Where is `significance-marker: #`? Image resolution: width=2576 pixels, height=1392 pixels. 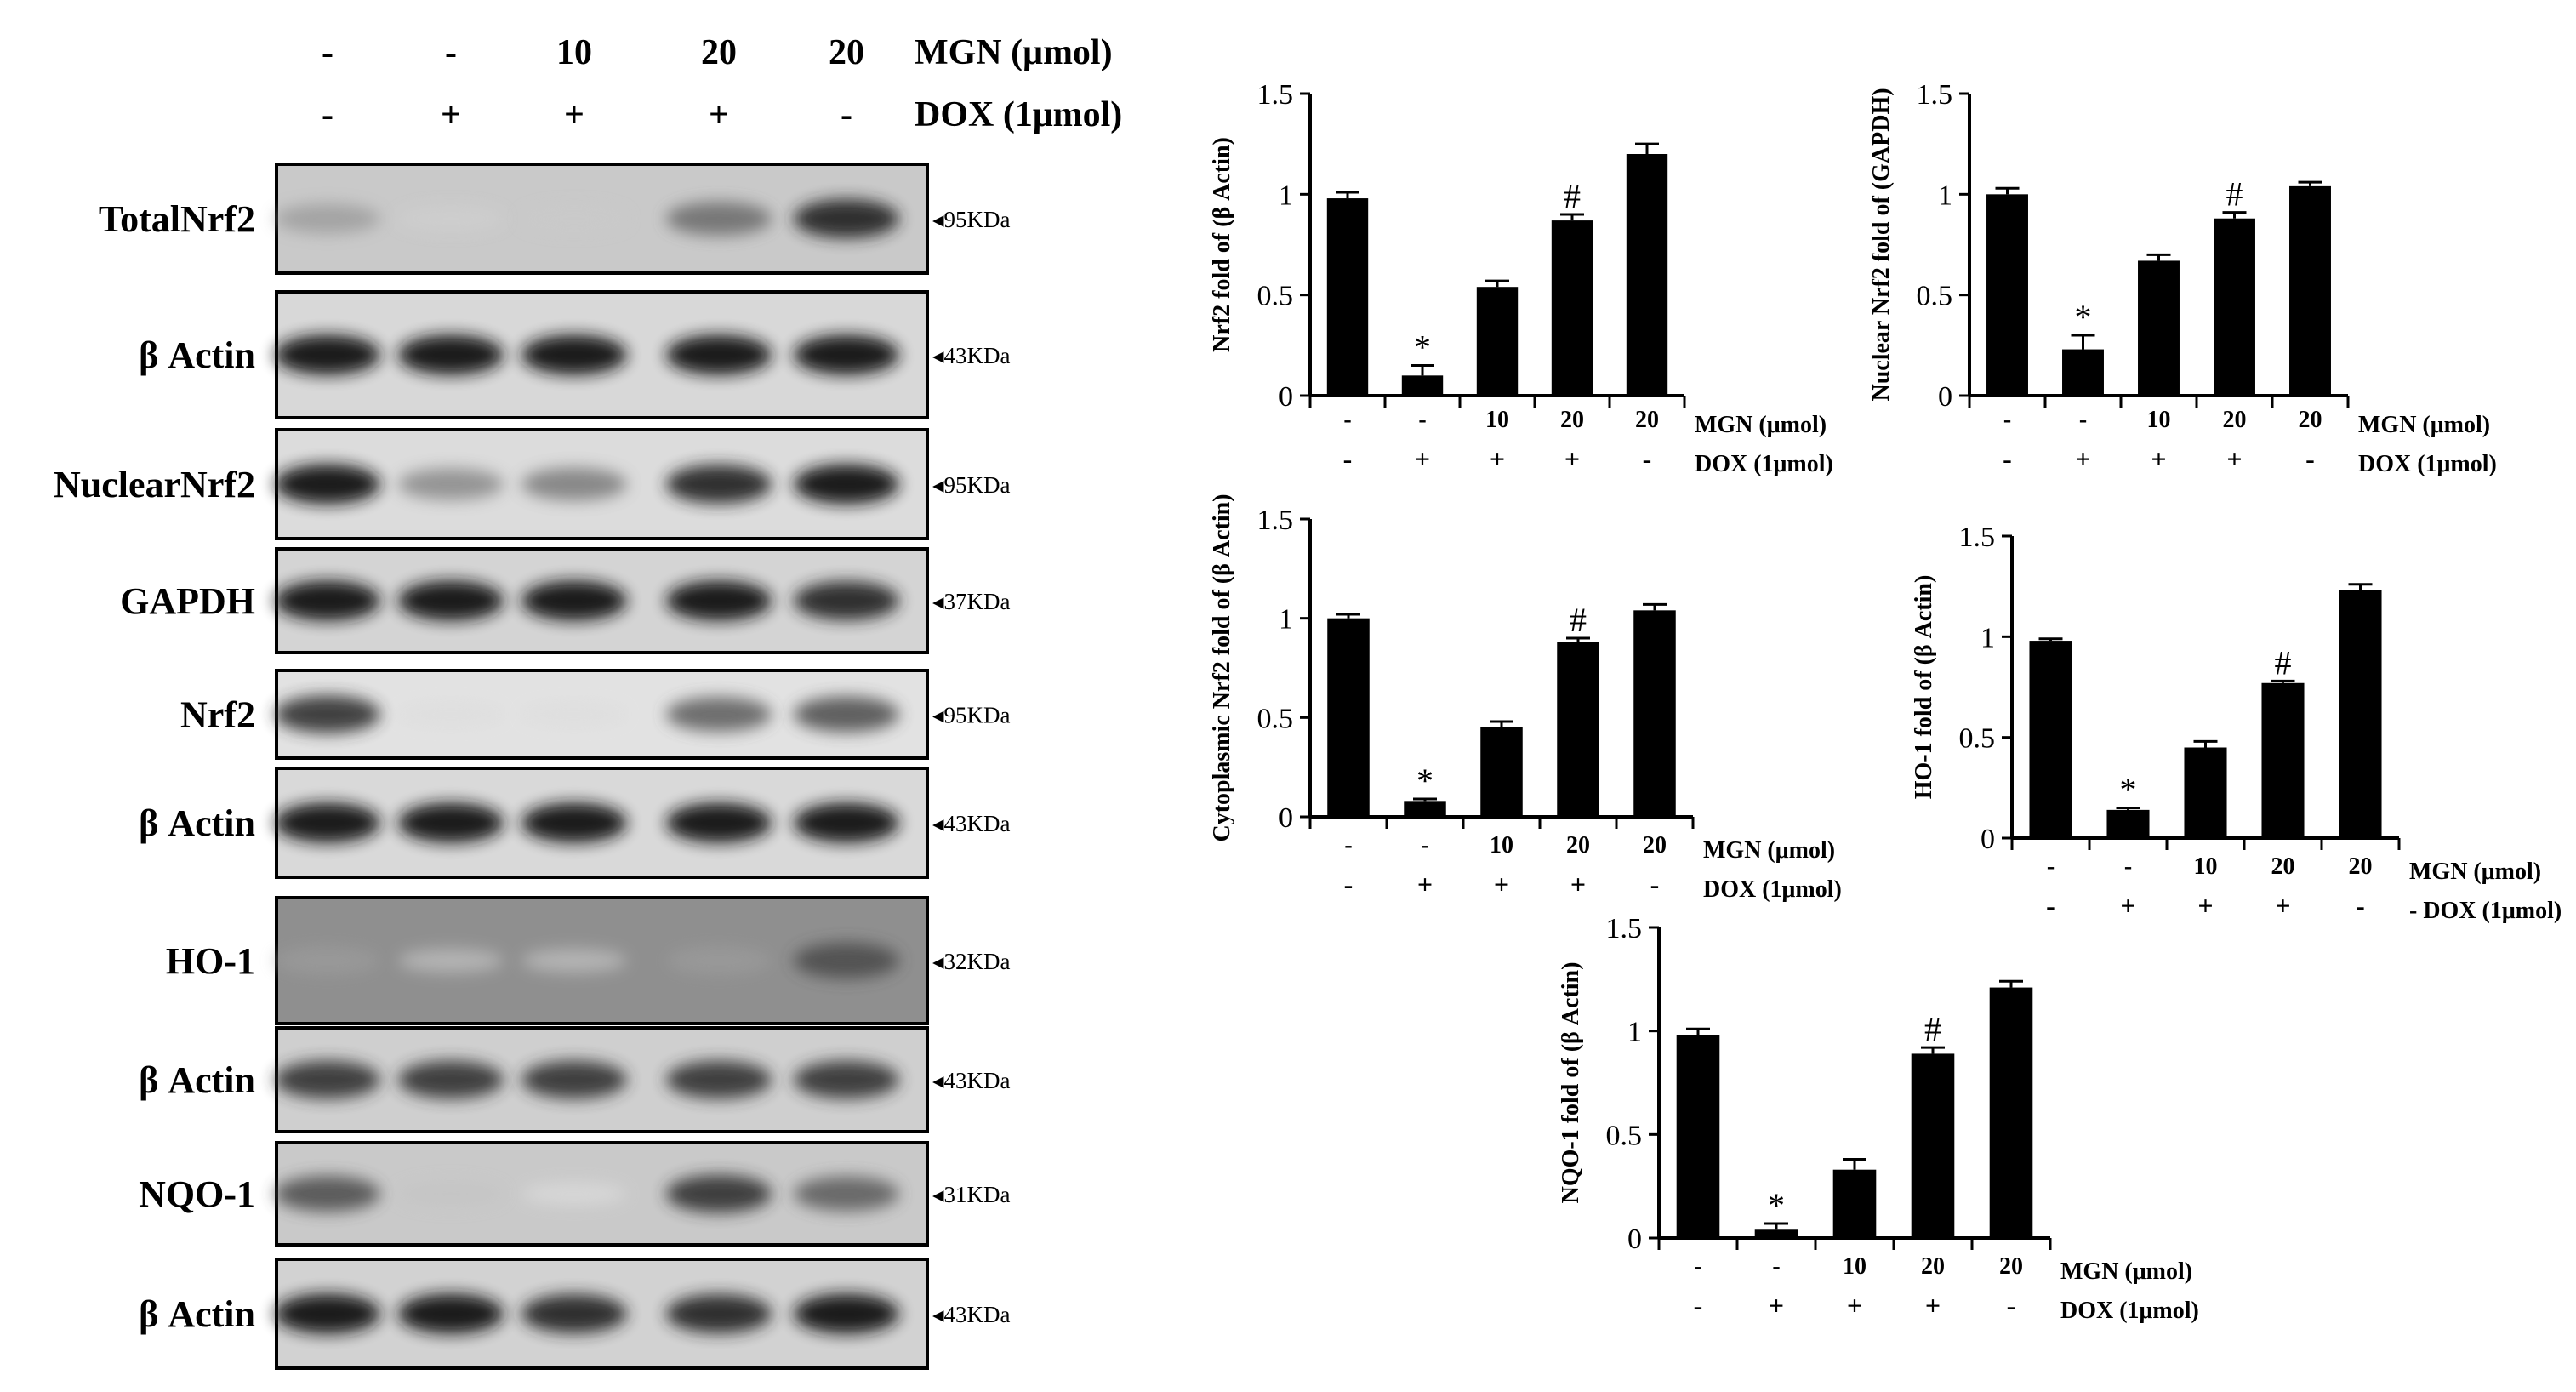
significance-marker: # is located at coordinates (1579, 620).